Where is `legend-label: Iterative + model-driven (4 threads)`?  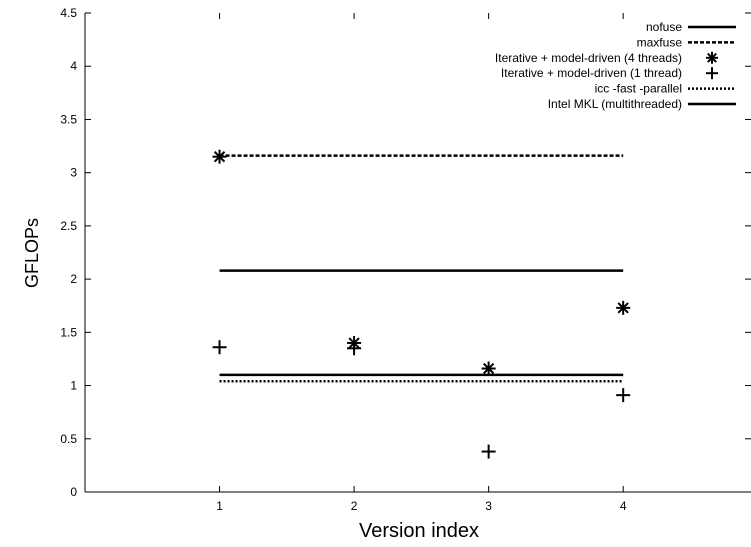
legend-label: Iterative + model-driven (4 threads) is located at coordinates (588, 58).